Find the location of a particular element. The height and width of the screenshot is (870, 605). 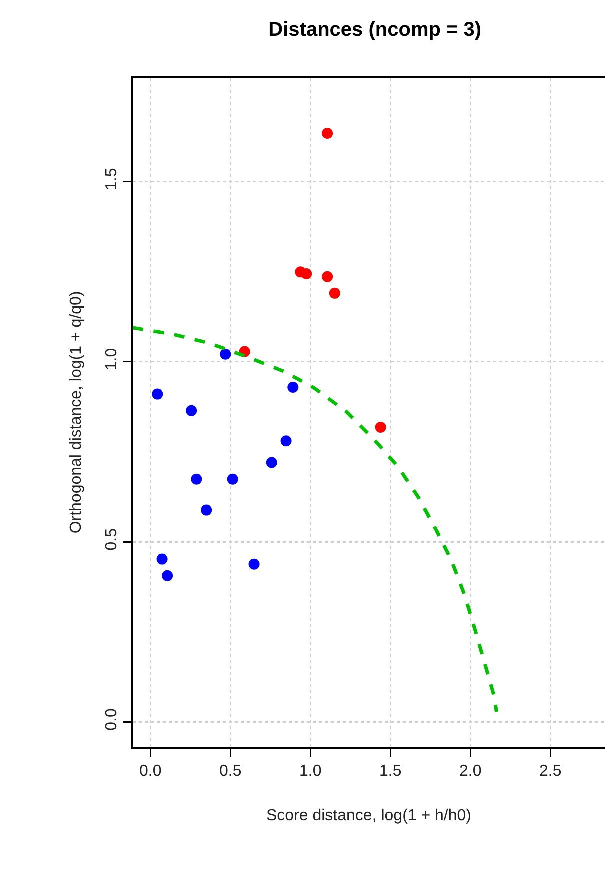

x-tick-label: 2.0 is located at coordinates (470, 771).